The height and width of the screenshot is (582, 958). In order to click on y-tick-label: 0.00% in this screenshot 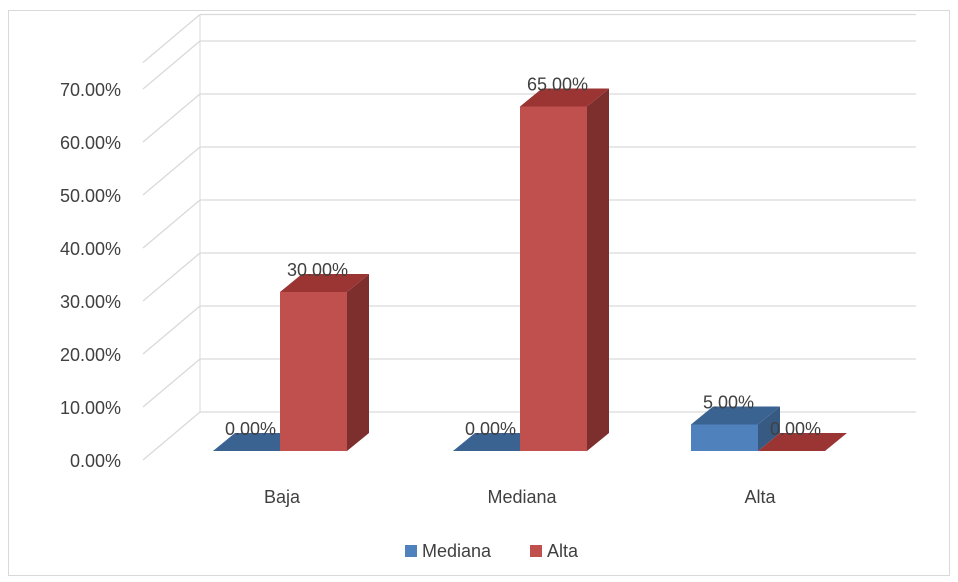, I will do `click(95, 461)`.